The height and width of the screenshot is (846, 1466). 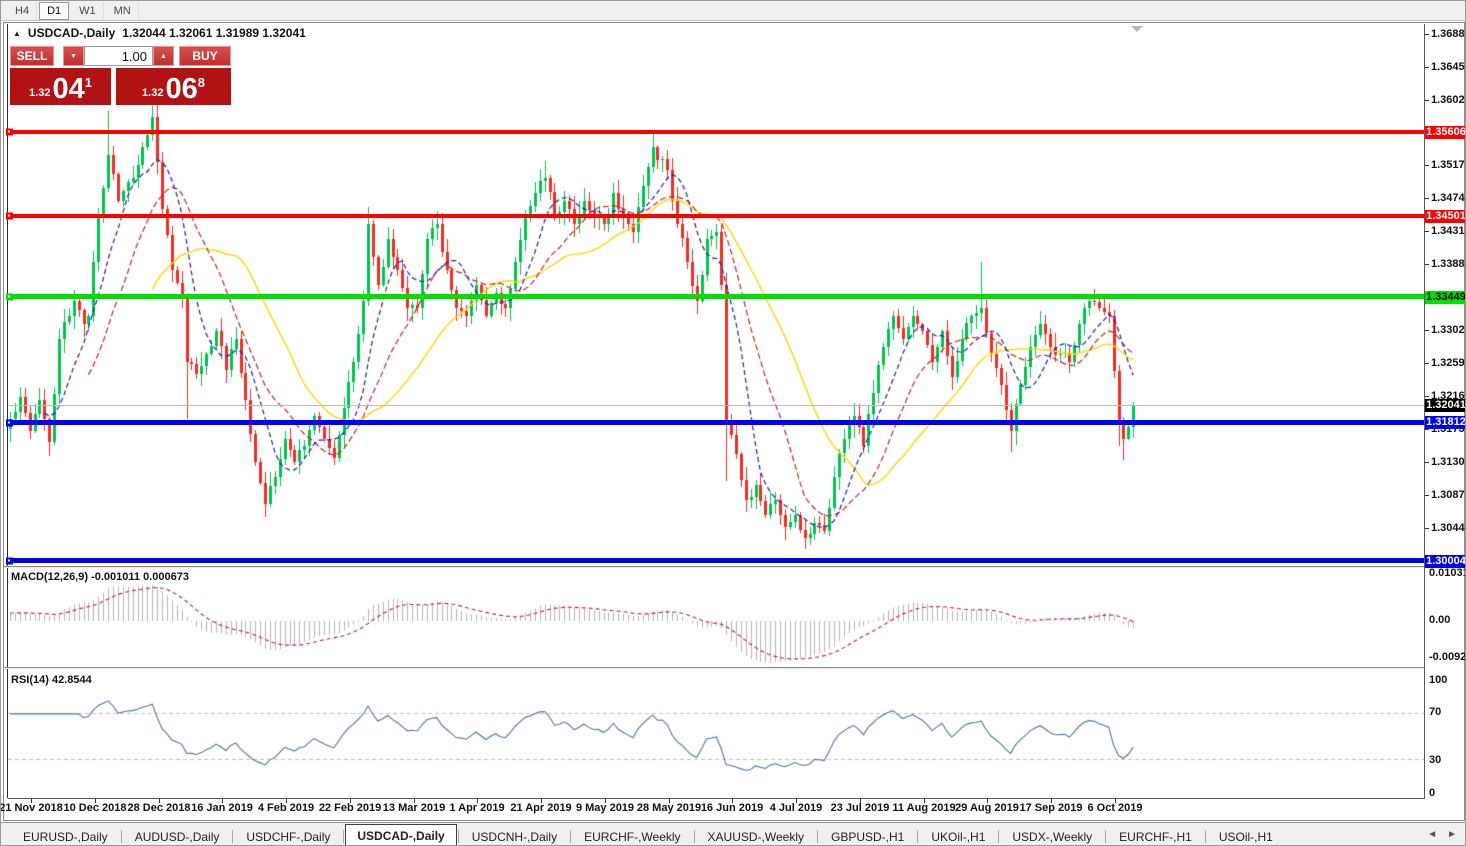 I want to click on volume-increase-button: ▲, so click(x=163, y=56).